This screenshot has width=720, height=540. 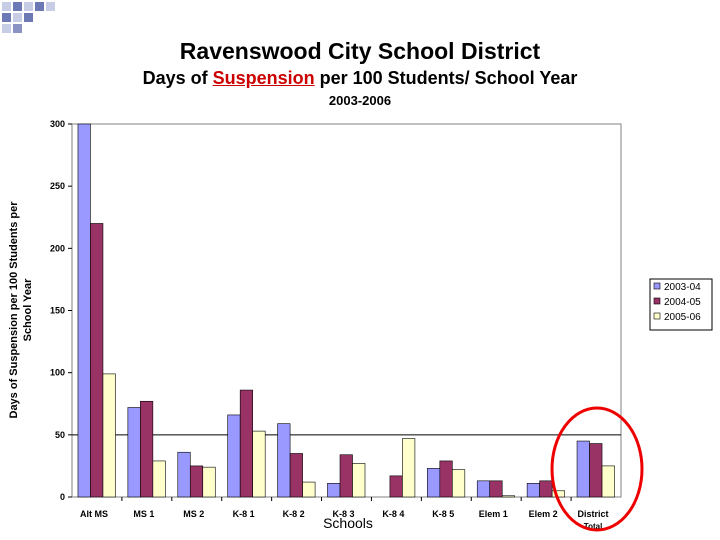 What do you see at coordinates (14, 310) in the screenshot?
I see `y-axis-label: Days of Suspension per 100 Students per` at bounding box center [14, 310].